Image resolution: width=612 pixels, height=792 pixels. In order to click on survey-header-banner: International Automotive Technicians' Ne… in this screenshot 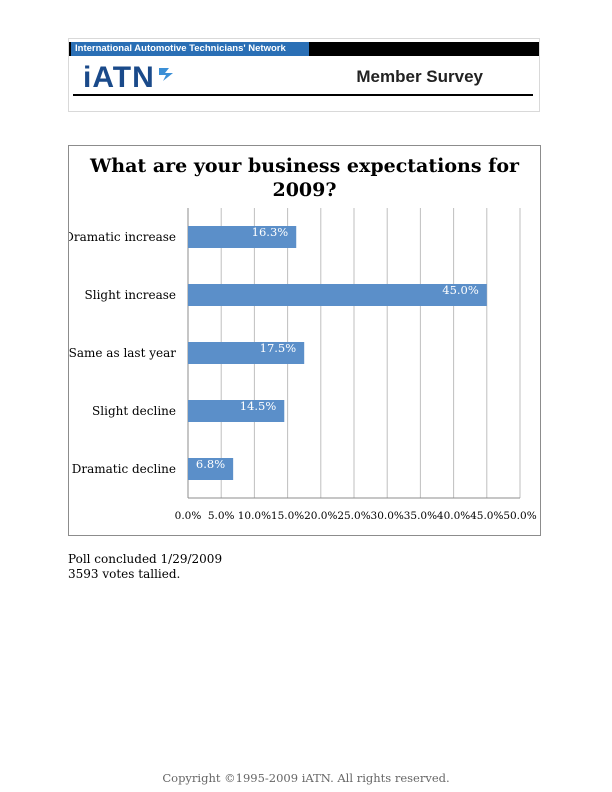, I will do `click(304, 75)`.